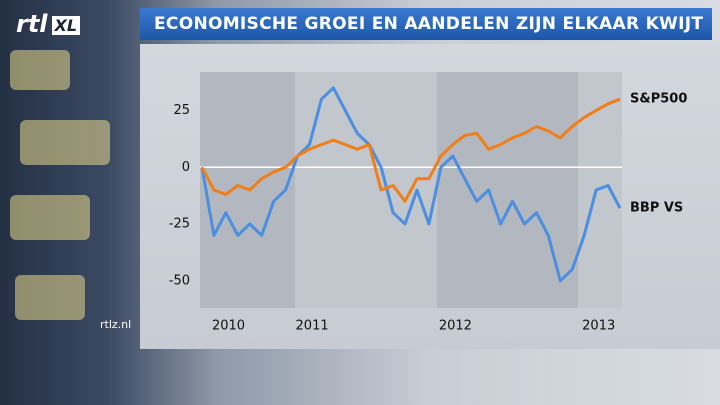  What do you see at coordinates (186, 167) in the screenshot?
I see `y-tick-label: 0` at bounding box center [186, 167].